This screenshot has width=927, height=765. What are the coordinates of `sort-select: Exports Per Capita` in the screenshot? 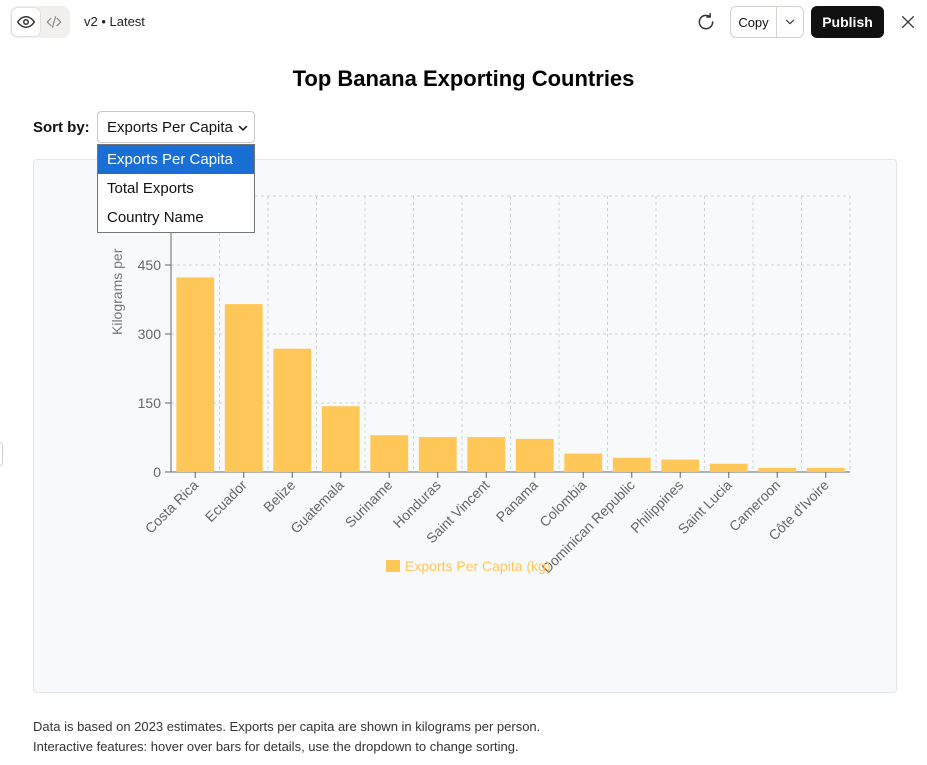 It's located at (176, 127).